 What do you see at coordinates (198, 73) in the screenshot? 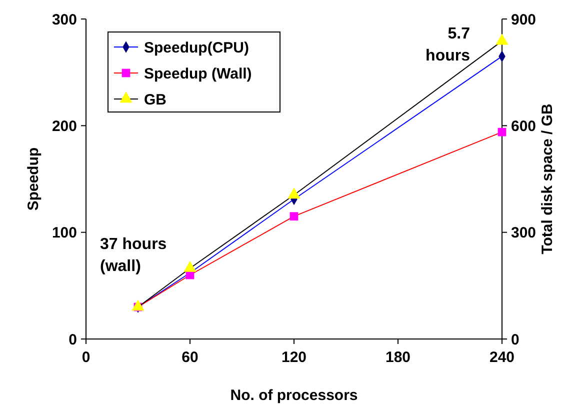
I see `legend-label: Speedup (Wall)` at bounding box center [198, 73].